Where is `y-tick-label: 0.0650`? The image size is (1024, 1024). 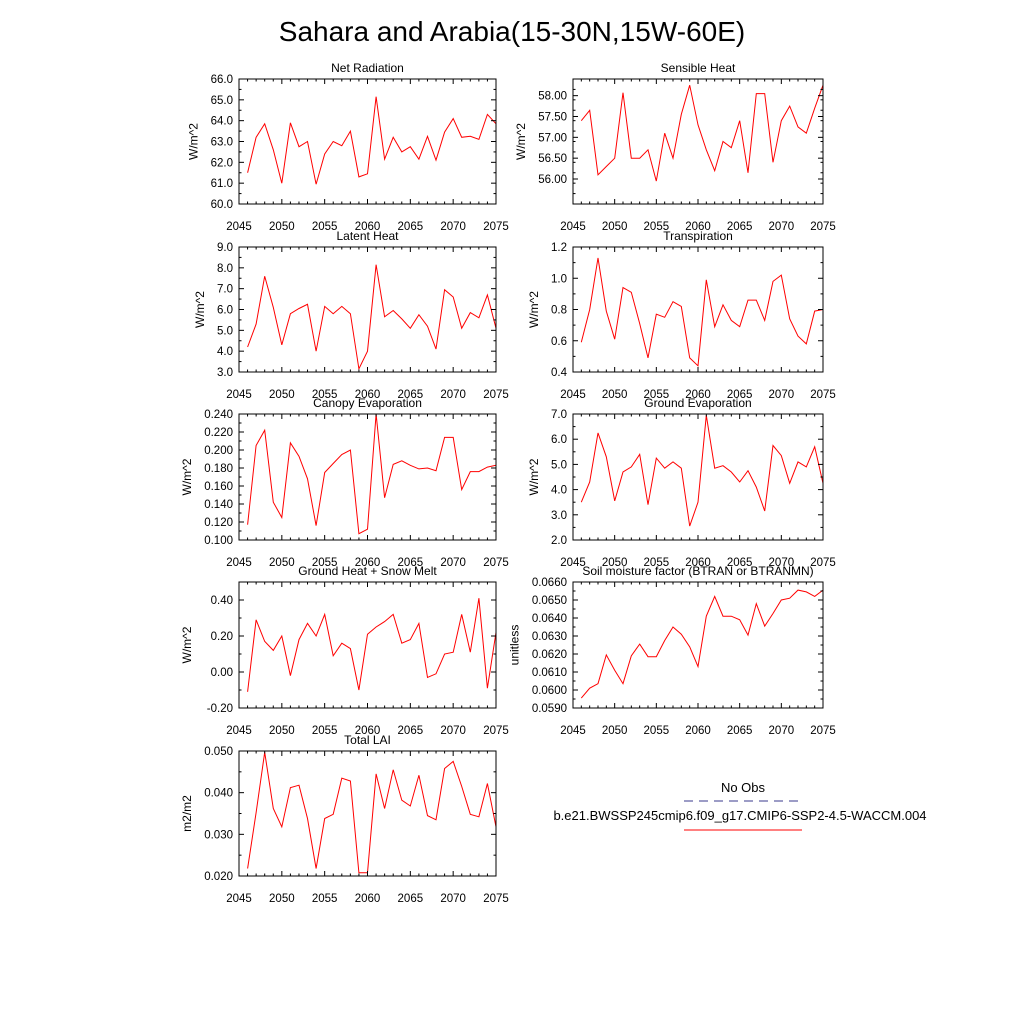 y-tick-label: 0.0650 is located at coordinates (549, 601).